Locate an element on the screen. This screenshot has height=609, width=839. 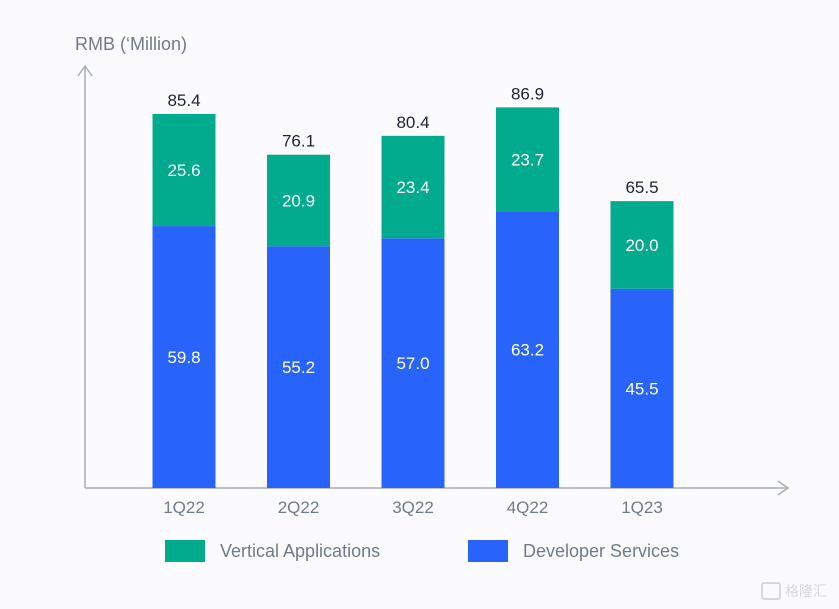
x-tick-label: 4Q22 is located at coordinates (528, 507).